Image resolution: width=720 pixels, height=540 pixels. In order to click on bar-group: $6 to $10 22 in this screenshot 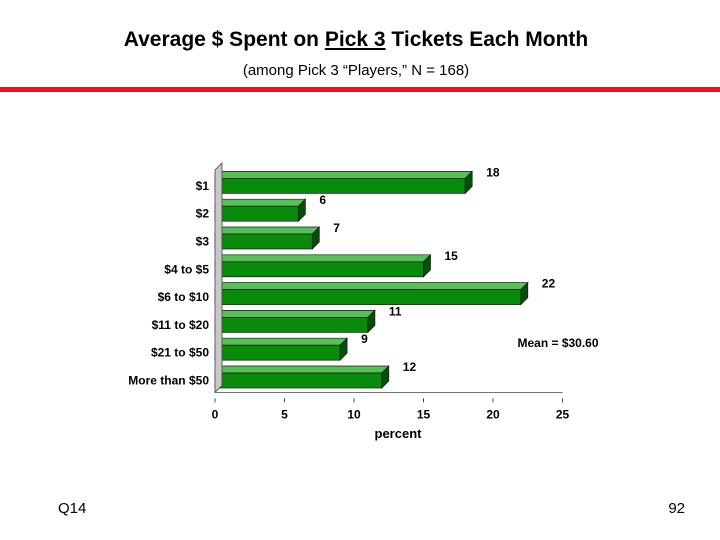, I will do `click(357, 291)`.